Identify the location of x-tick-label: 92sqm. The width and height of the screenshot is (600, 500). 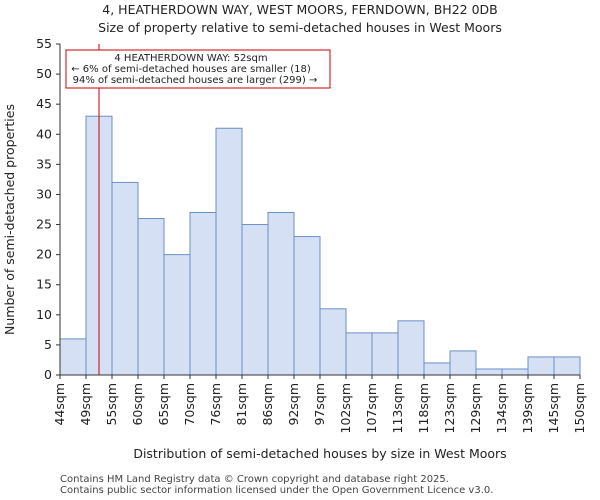
(293, 404).